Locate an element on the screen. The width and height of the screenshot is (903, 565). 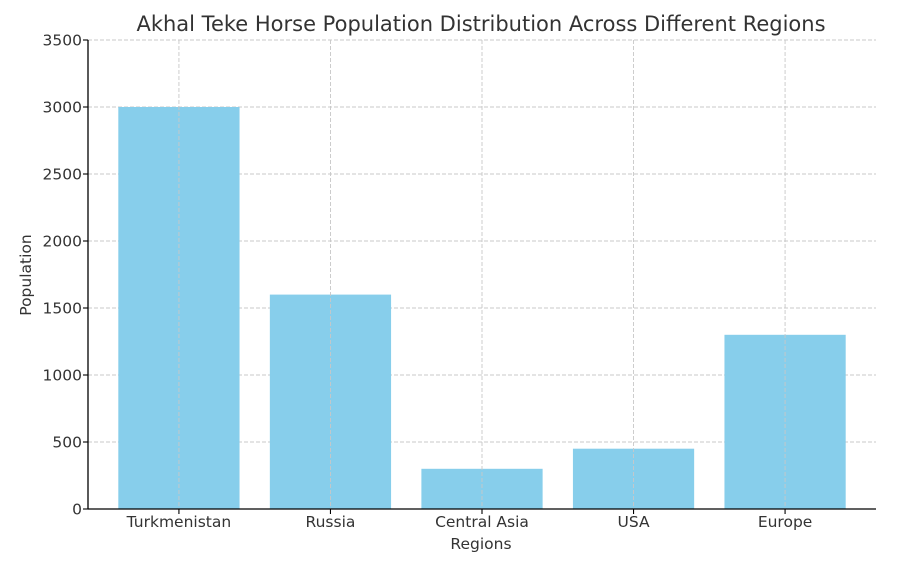
y-tick-label: 1000 is located at coordinates (62, 376).